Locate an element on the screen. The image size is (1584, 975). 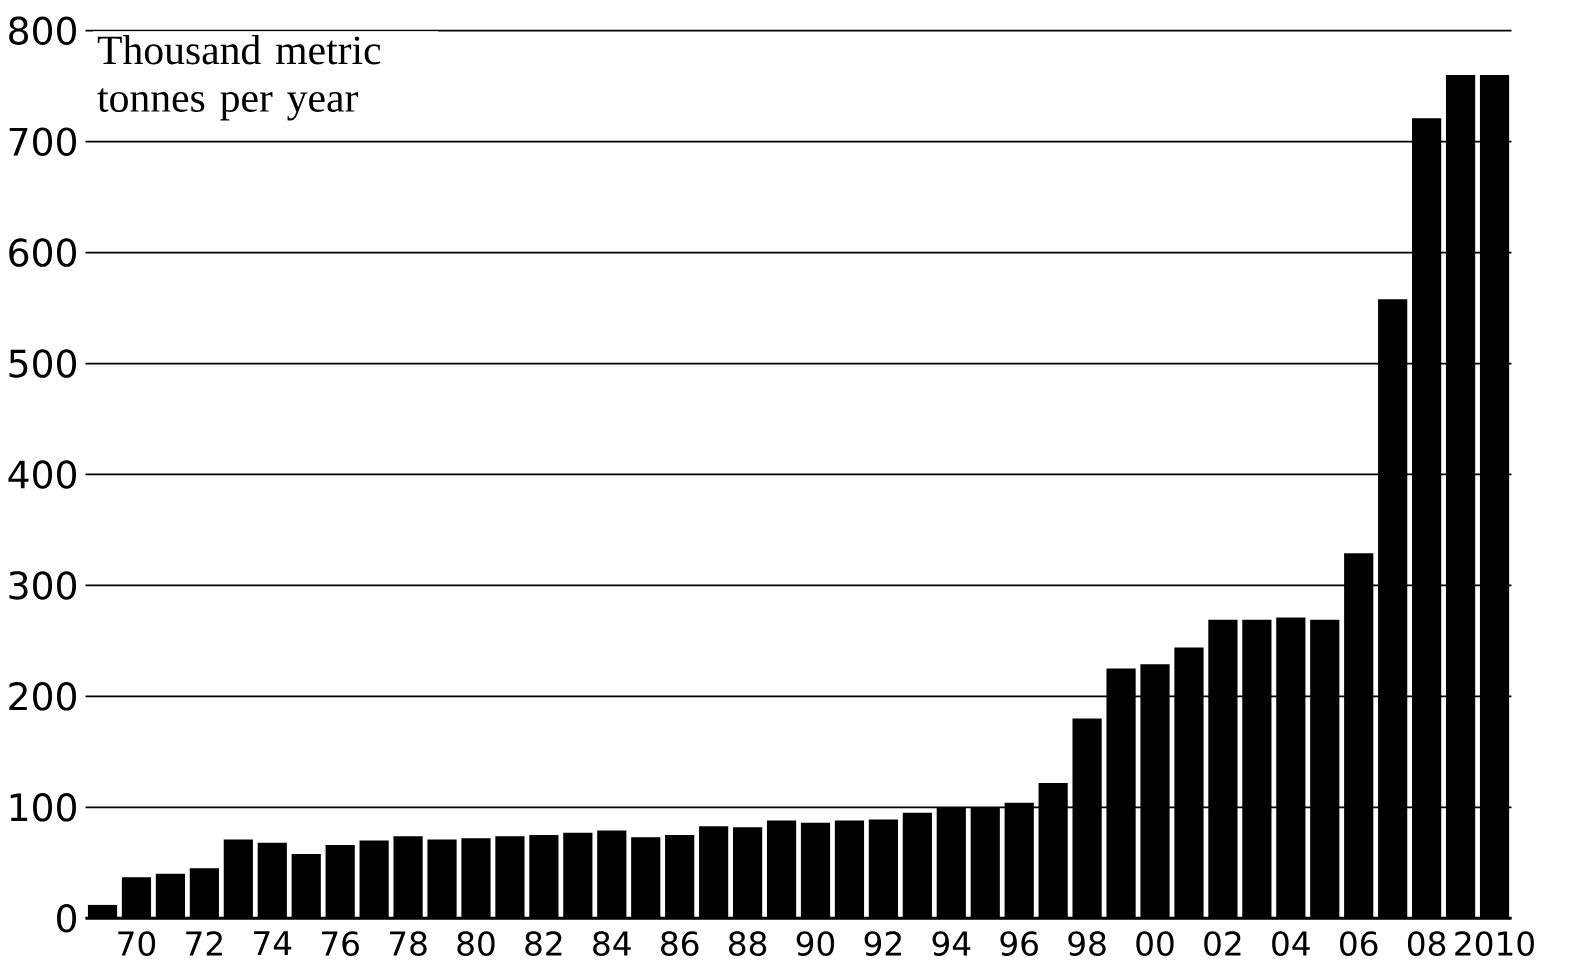
x-tick-label: 02 is located at coordinates (1222, 944).